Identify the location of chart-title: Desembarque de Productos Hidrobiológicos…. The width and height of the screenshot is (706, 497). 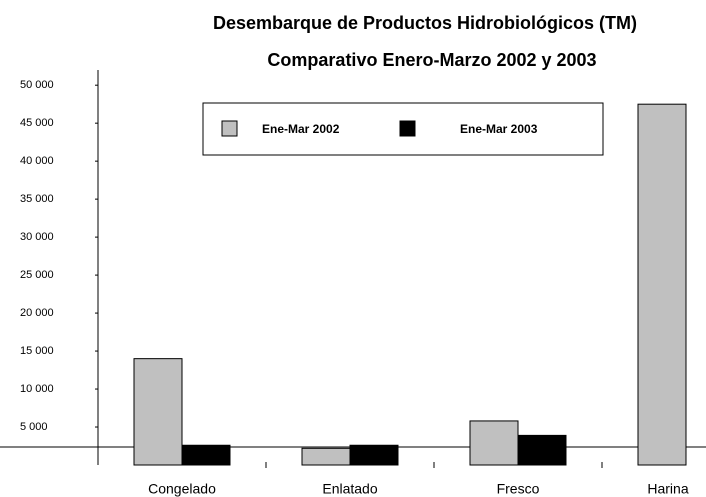
(425, 23).